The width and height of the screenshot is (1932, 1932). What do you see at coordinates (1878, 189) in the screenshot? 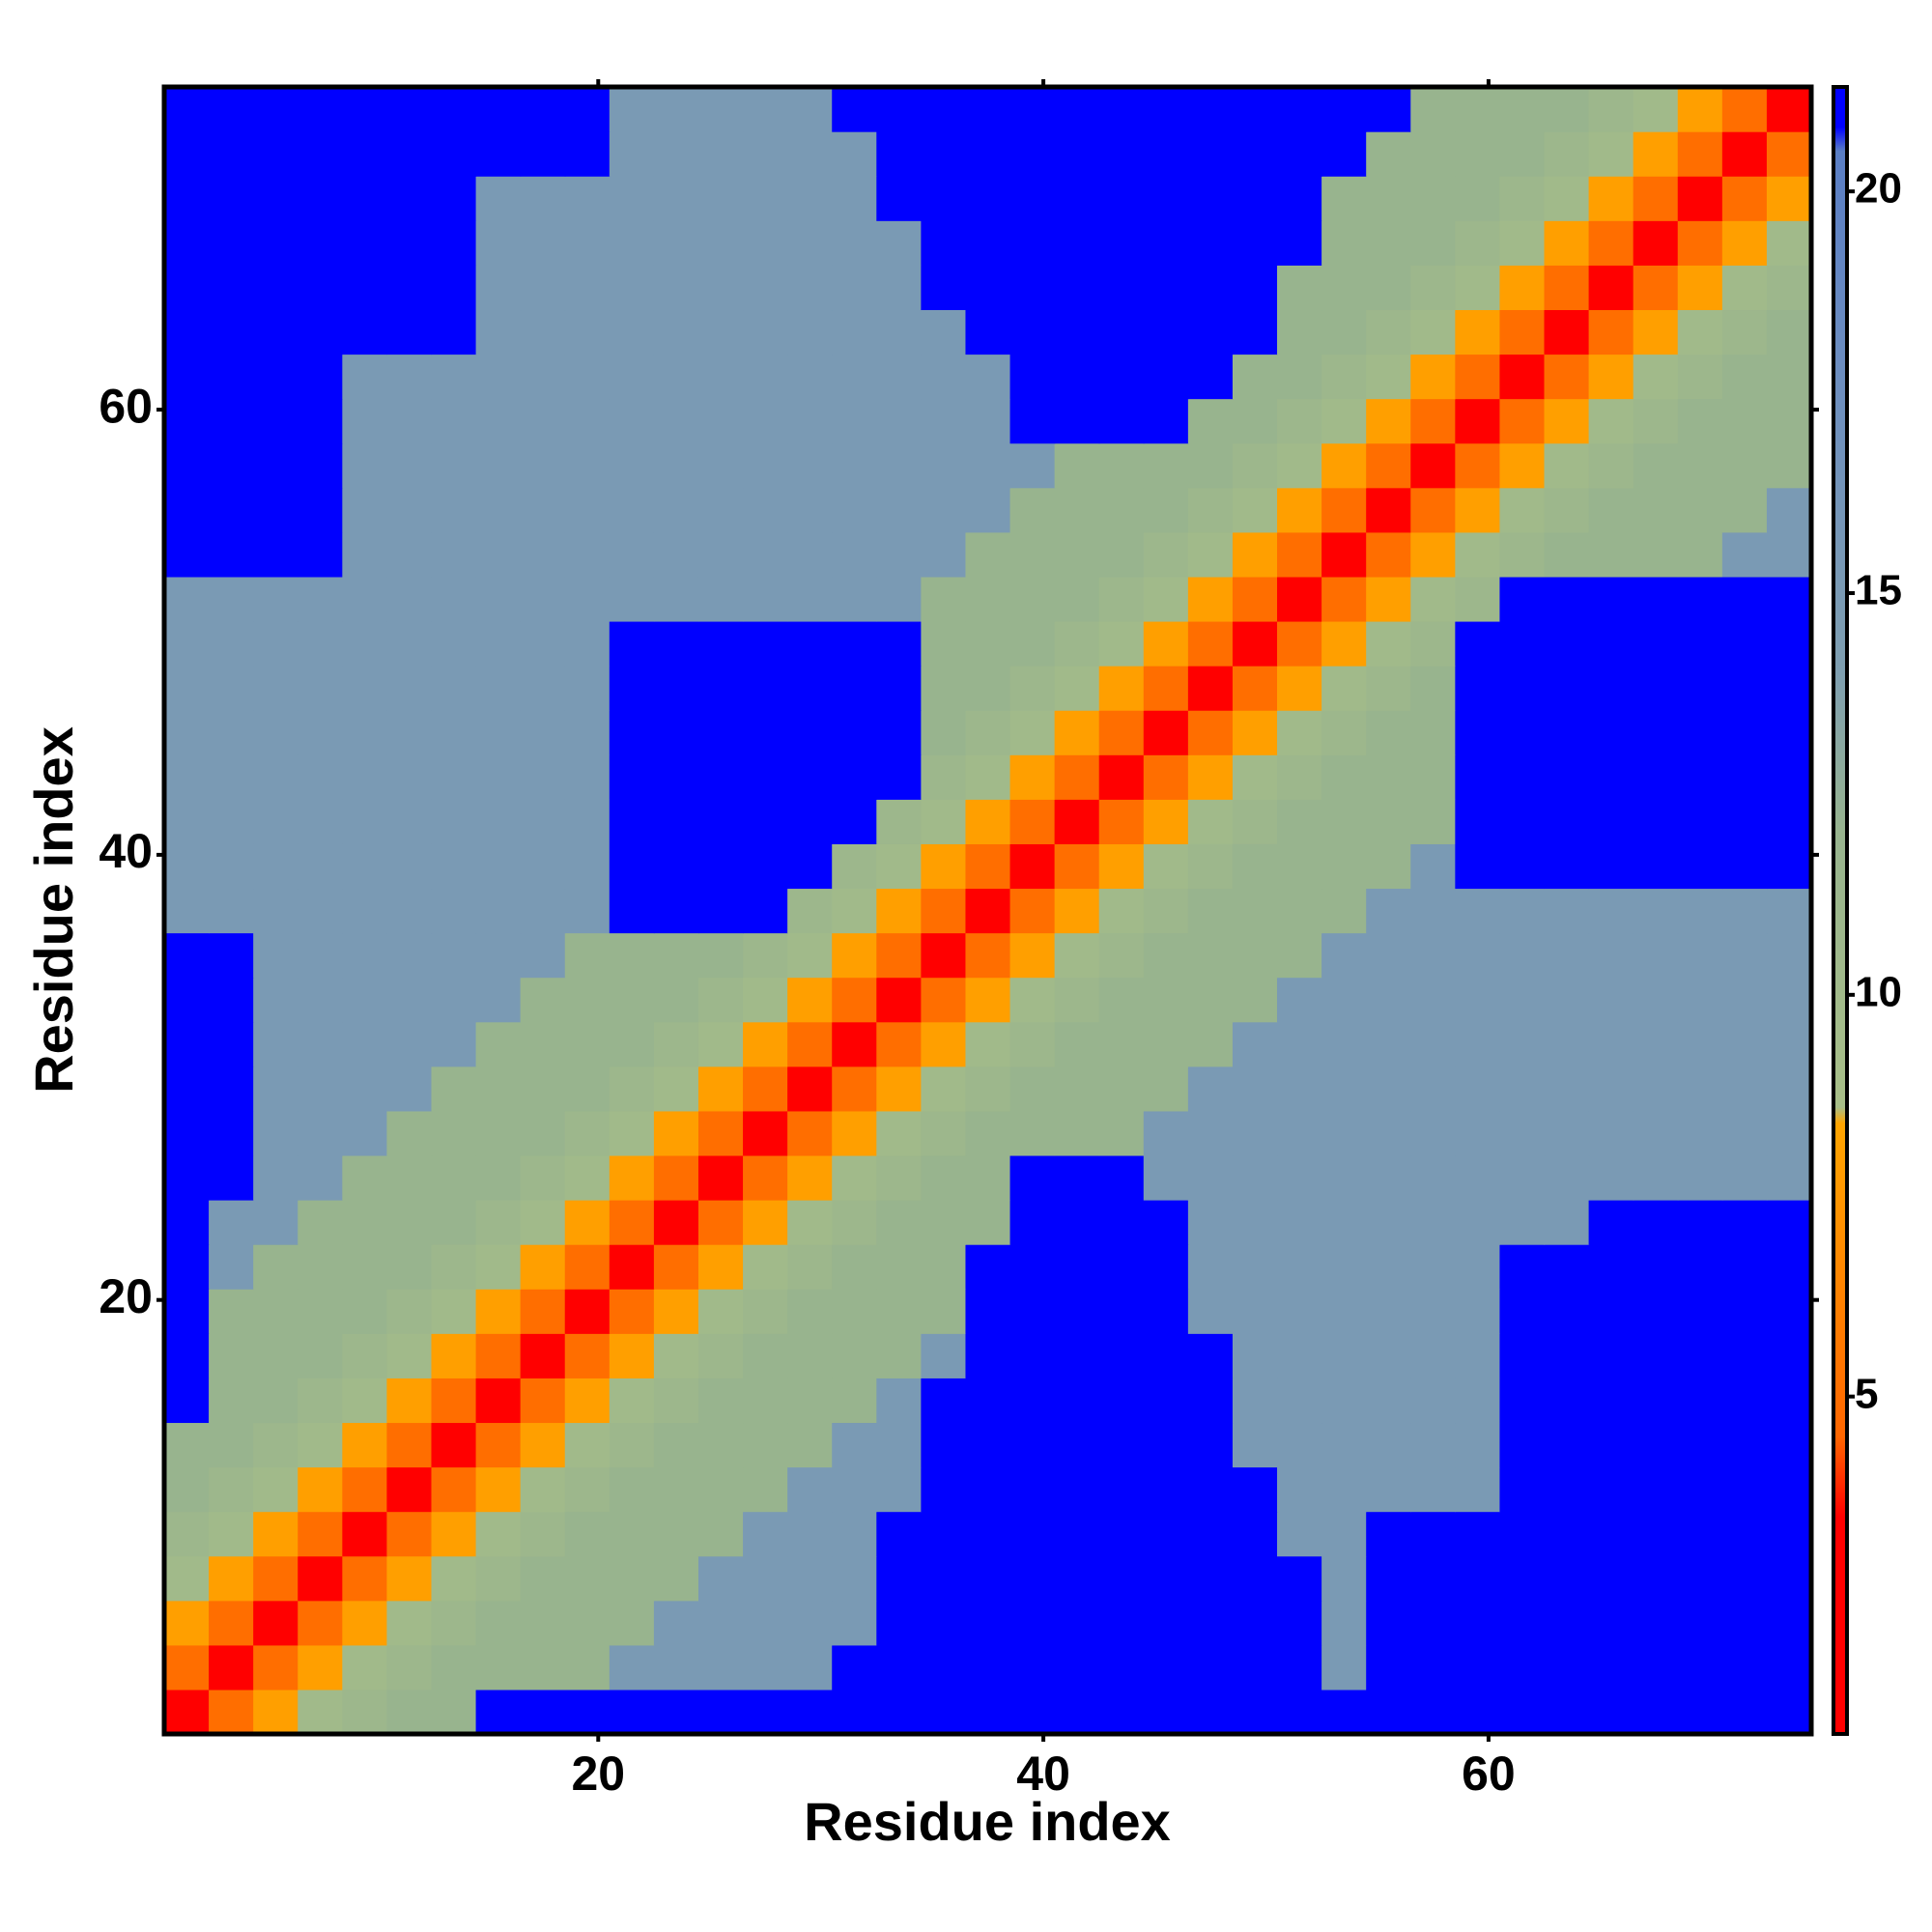
I see `colorbar-tick-label: 20` at bounding box center [1878, 189].